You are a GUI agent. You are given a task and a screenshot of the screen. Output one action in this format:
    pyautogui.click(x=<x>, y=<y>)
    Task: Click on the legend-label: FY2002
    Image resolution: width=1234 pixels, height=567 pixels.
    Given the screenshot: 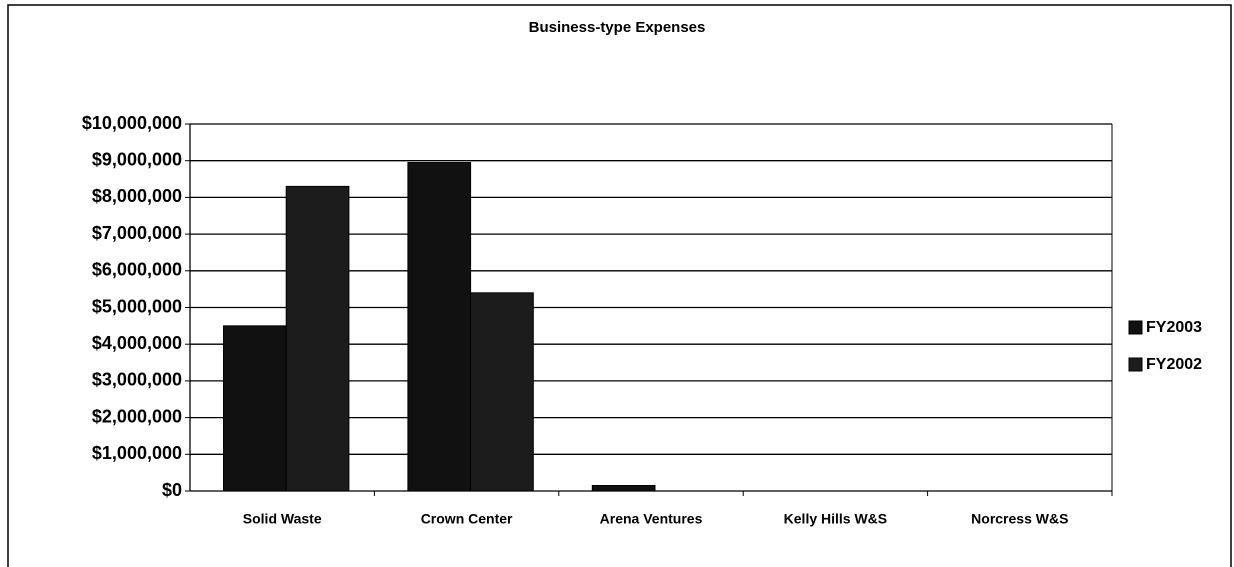 What is the action you would take?
    pyautogui.click(x=1174, y=364)
    